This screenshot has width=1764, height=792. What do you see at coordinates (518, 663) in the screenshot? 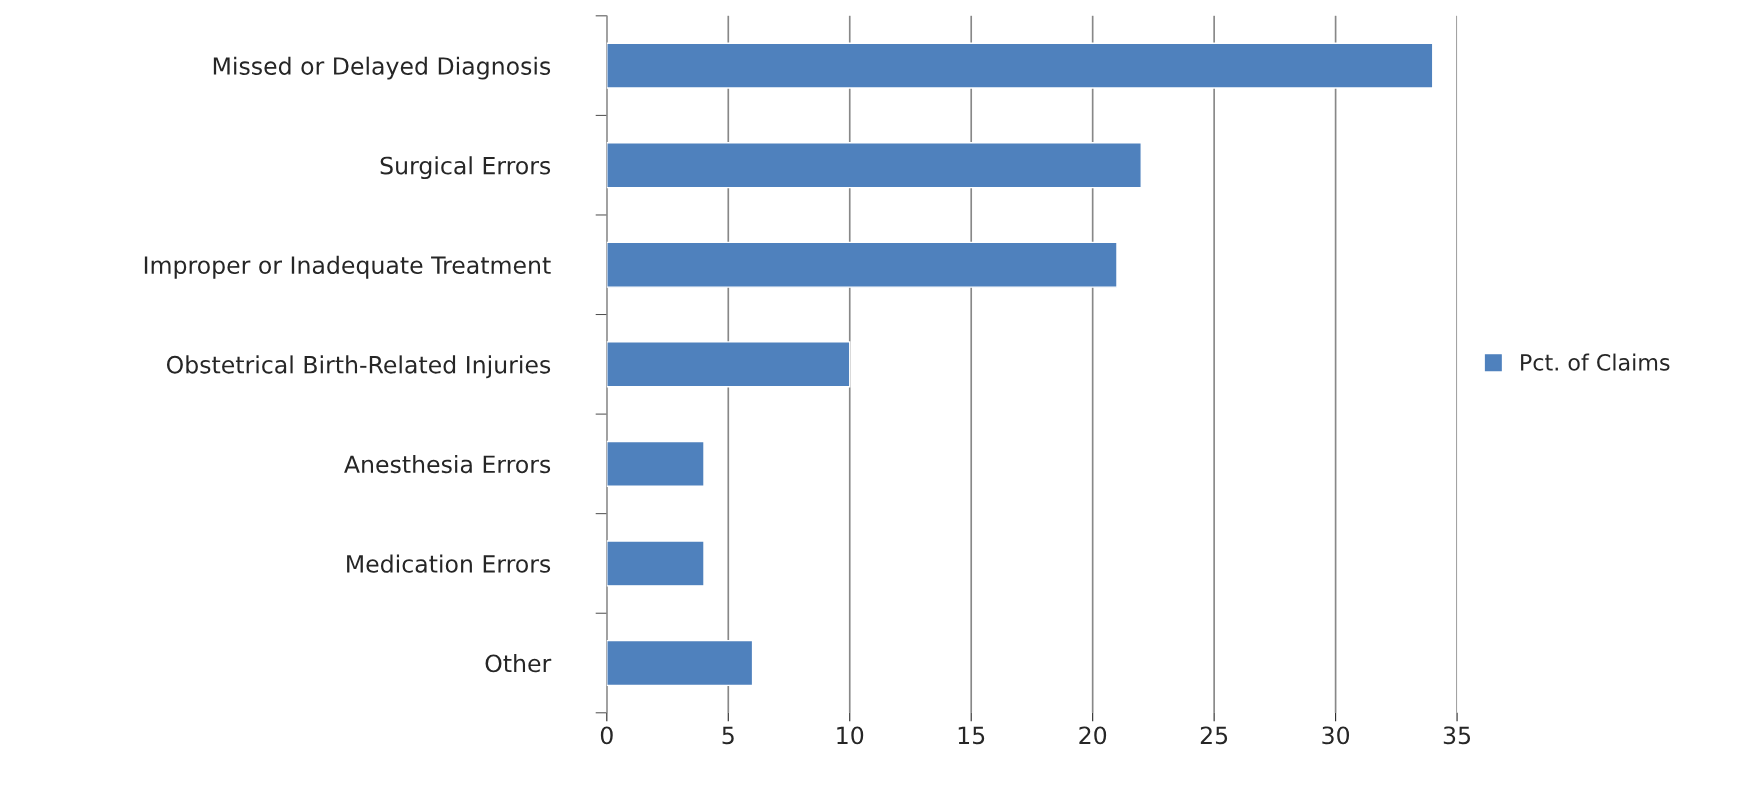
I see `y-tick-label: Other` at bounding box center [518, 663].